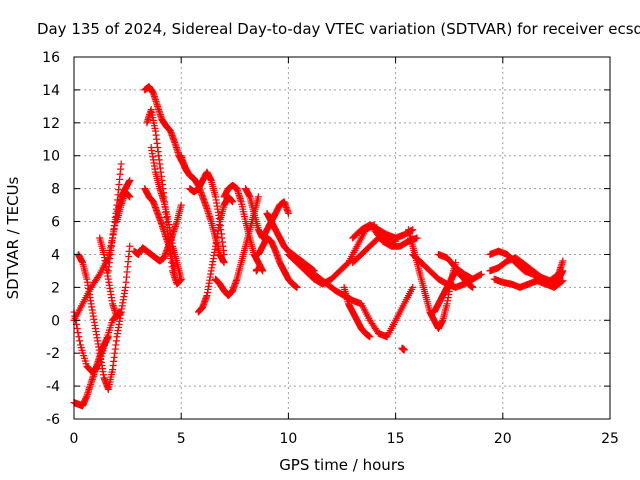 This screenshot has width=640, height=480. Describe the element at coordinates (181, 439) in the screenshot. I see `x-tick-label: 5` at that location.